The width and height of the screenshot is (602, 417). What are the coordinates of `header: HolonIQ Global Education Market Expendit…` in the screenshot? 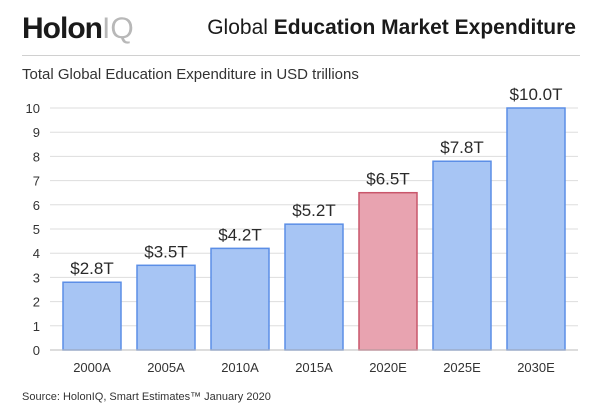 It's located at (301, 29).